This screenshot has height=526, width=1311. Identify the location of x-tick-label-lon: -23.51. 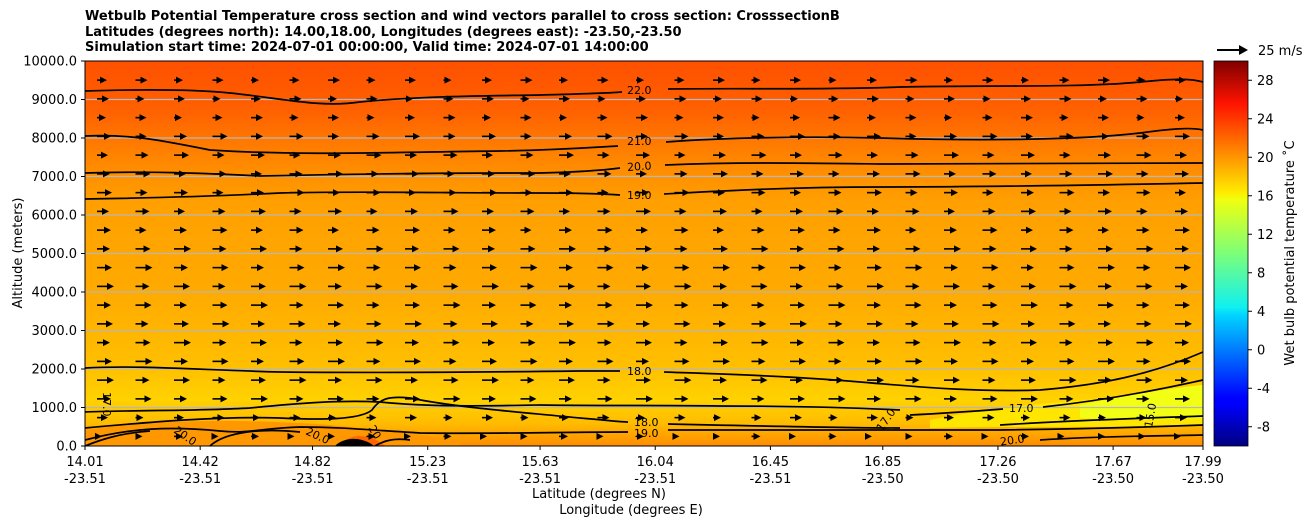
(540, 479).